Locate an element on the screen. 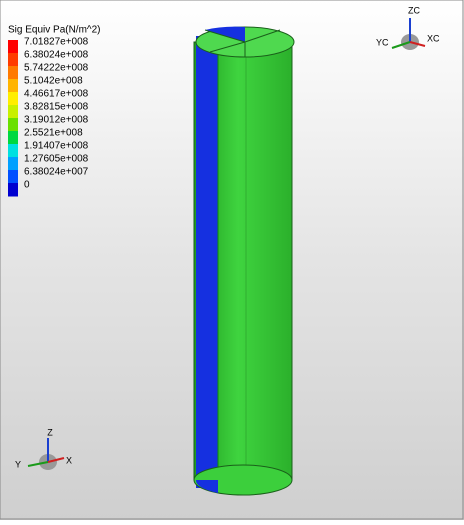 The height and width of the screenshot is (525, 464). legend-label: 4.46617e+008 is located at coordinates (56, 94).